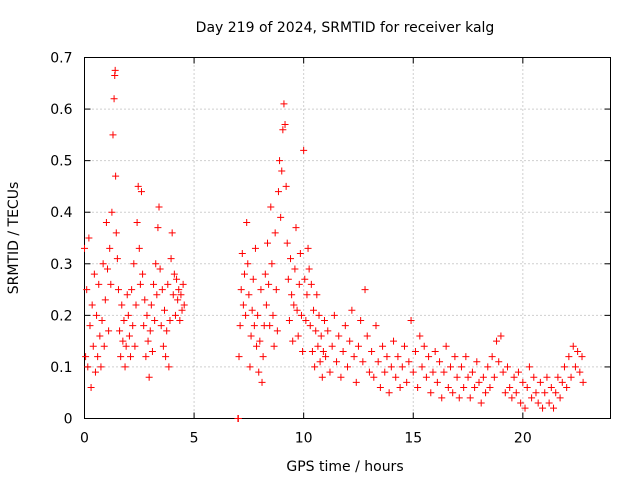  I want to click on y-tick-label: 0.2, so click(61, 316).